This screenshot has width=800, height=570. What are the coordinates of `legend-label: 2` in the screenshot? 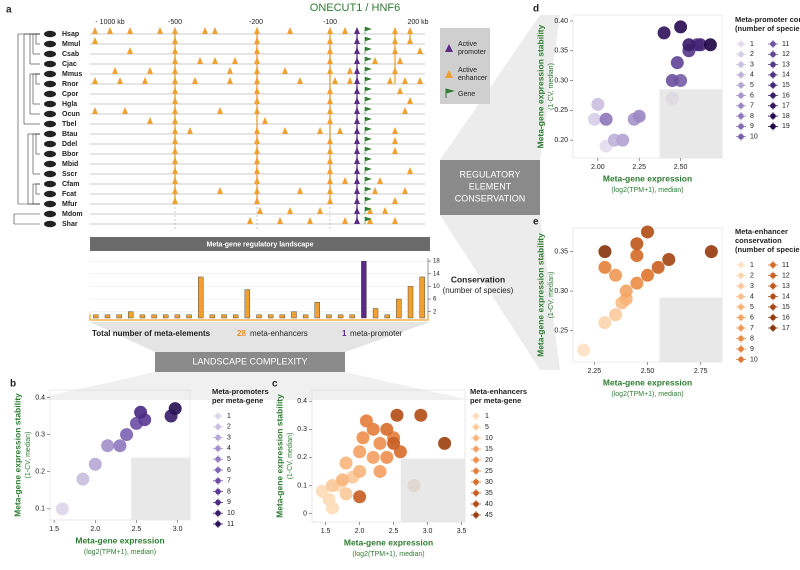 It's located at (229, 427).